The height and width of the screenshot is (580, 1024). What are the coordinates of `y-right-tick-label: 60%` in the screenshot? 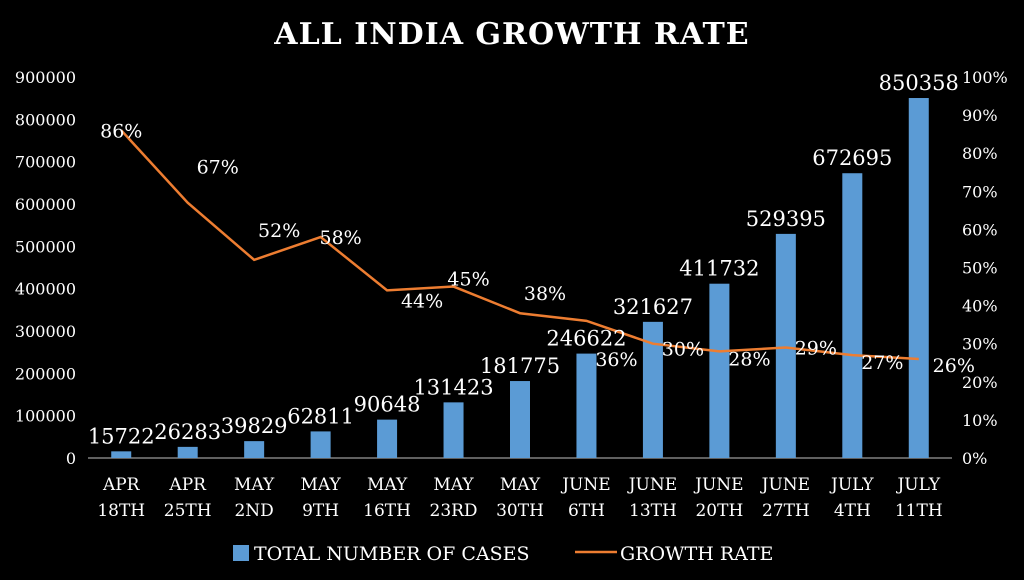 It's located at (980, 229).